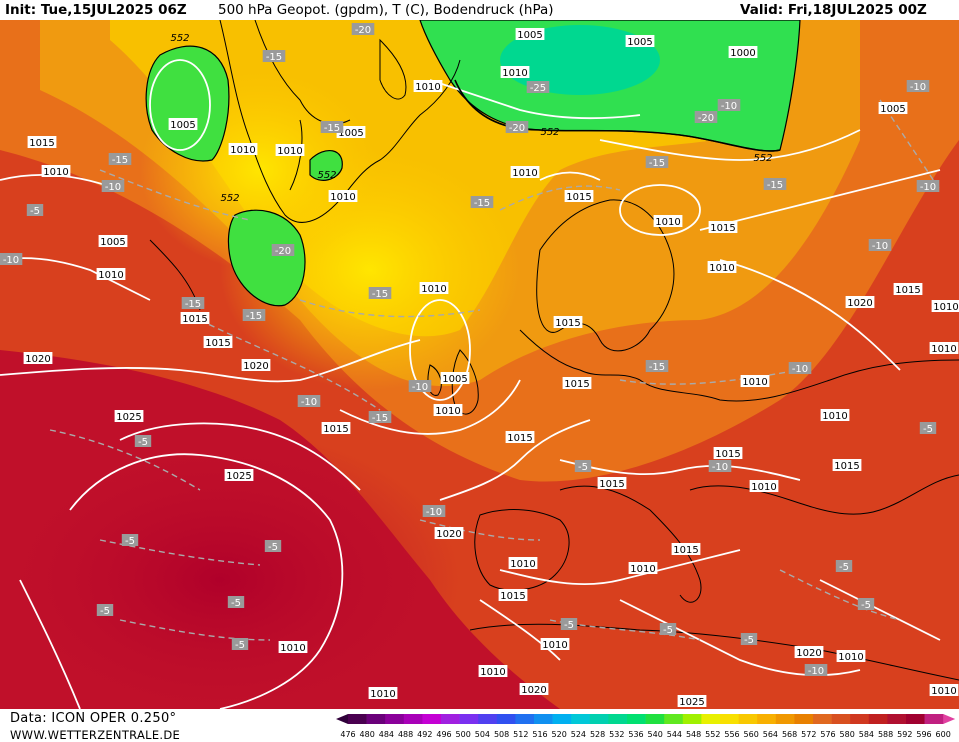 The image size is (959, 742). What do you see at coordinates (827, 734) in the screenshot?
I see `legend-tick: 576` at bounding box center [827, 734].